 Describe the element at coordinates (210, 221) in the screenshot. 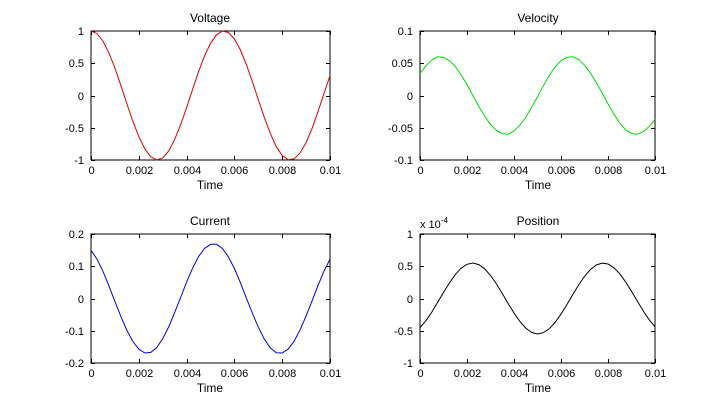

I see `chart-title: Current` at that location.